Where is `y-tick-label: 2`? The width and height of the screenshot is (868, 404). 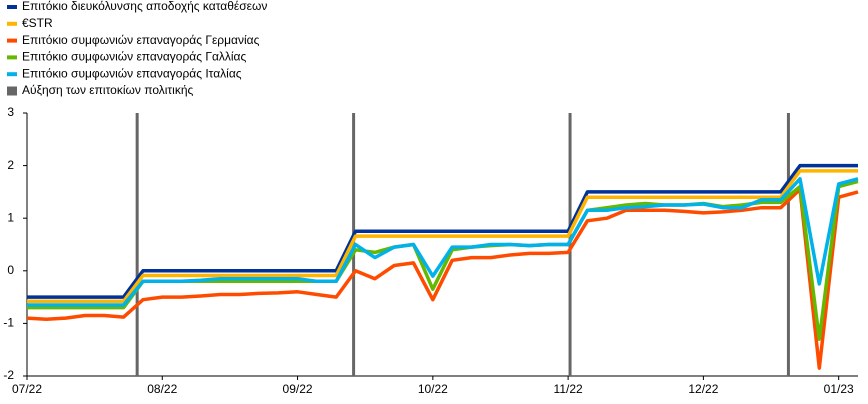
y-tick-label: 2 is located at coordinates (10, 165).